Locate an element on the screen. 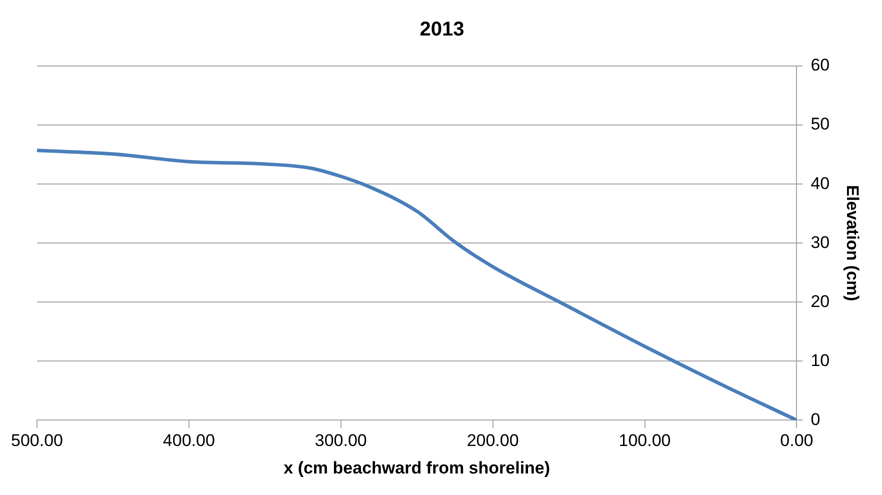 Image resolution: width=882 pixels, height=495 pixels. chart-title: 2013 is located at coordinates (442, 29).